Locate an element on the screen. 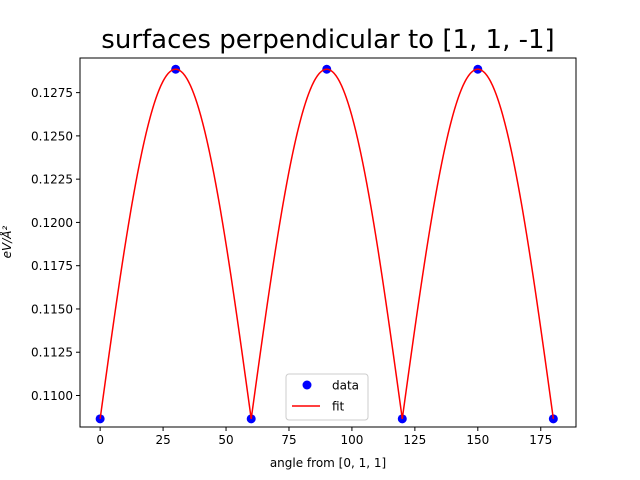 The height and width of the screenshot is (480, 640). x-axis-label: angle from [0, 1, 1] is located at coordinates (328, 463).